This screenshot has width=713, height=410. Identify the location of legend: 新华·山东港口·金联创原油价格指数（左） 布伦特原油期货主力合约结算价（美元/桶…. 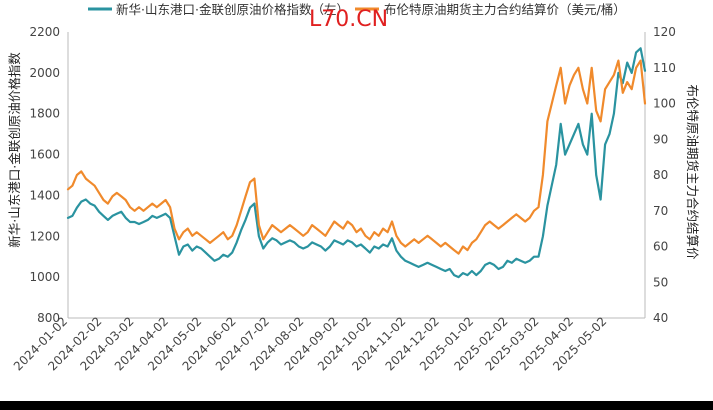
(357, 9).